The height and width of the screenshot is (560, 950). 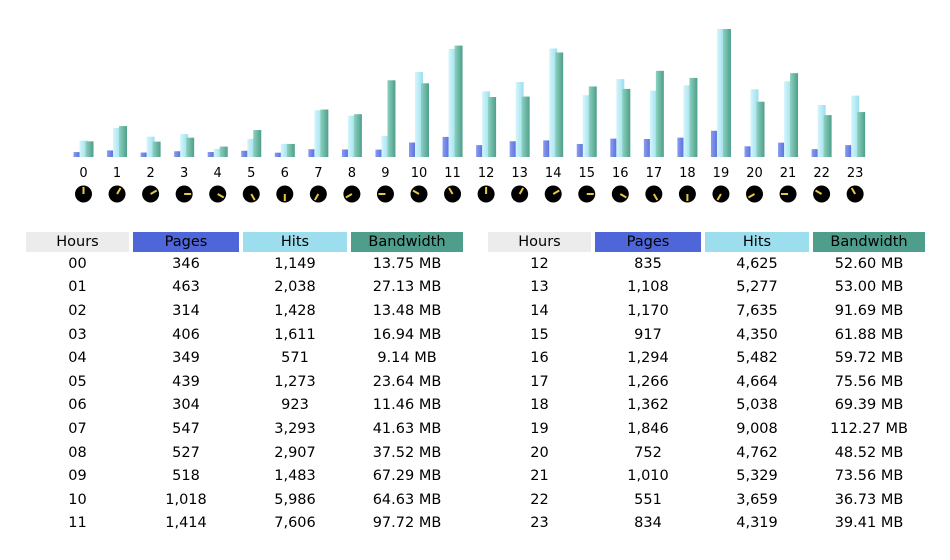 I want to click on bandwidth-cell: 91.69 MB, so click(x=869, y=310).